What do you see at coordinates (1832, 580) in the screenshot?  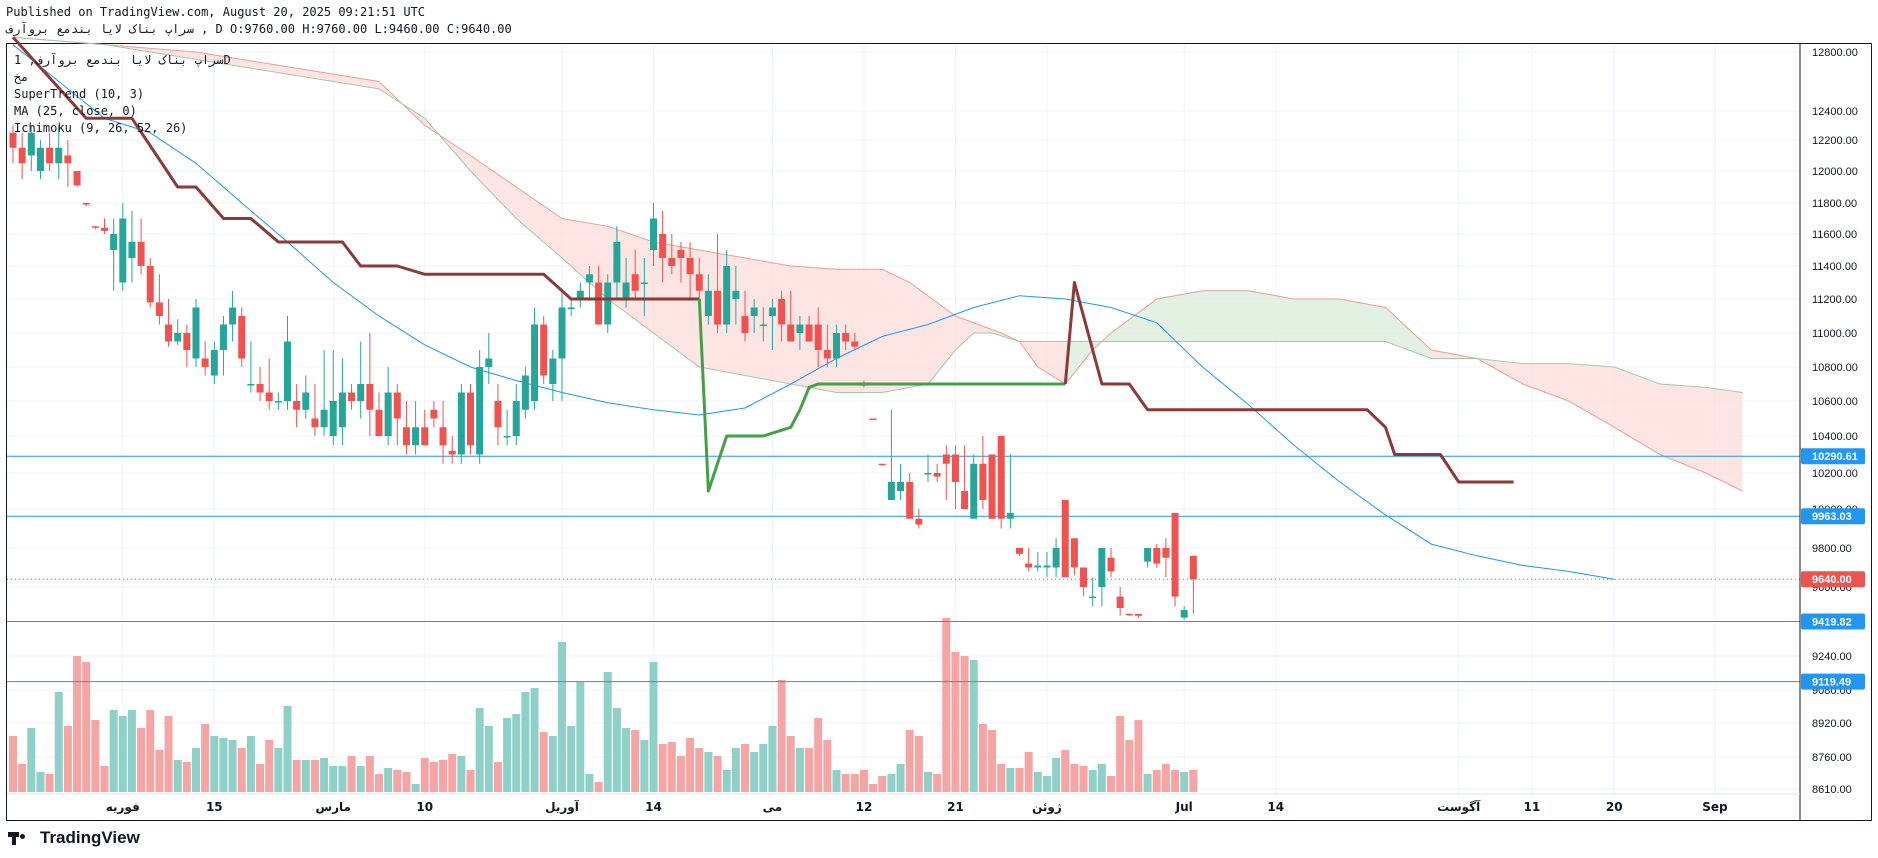 I see `last-price-tag: 9640.00` at bounding box center [1832, 580].